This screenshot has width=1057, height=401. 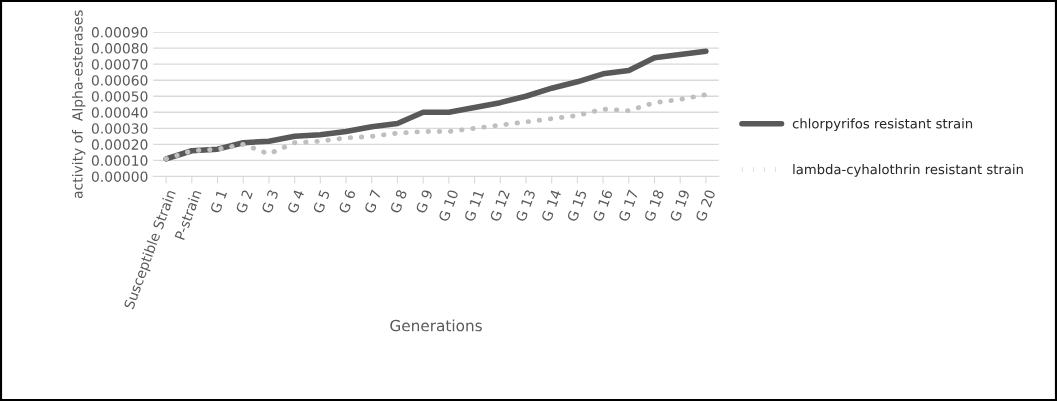 I want to click on y-tick-label: 0.00090, so click(x=119, y=32).